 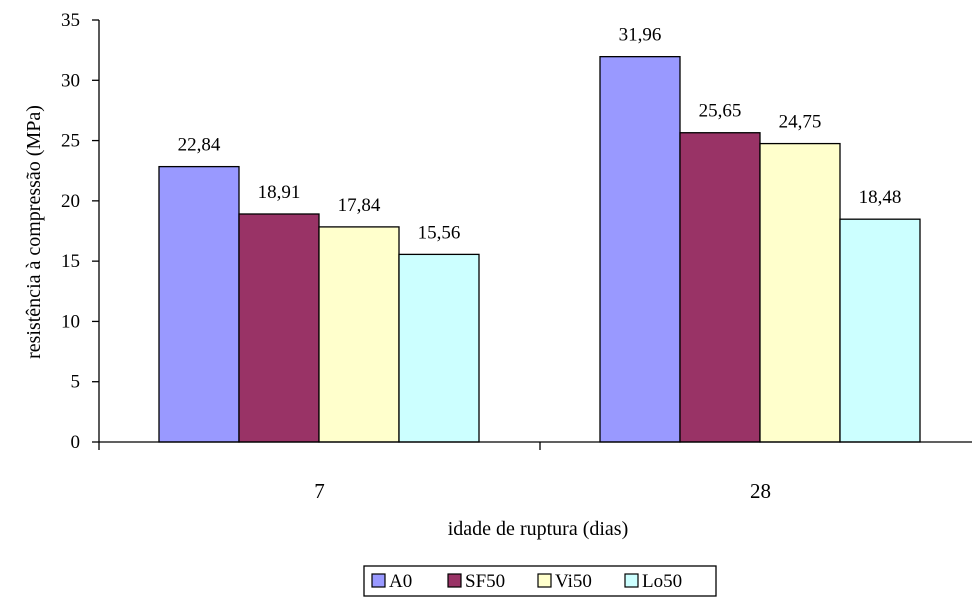 What do you see at coordinates (760, 491) in the screenshot?
I see `x-tick-label-28: 28` at bounding box center [760, 491].